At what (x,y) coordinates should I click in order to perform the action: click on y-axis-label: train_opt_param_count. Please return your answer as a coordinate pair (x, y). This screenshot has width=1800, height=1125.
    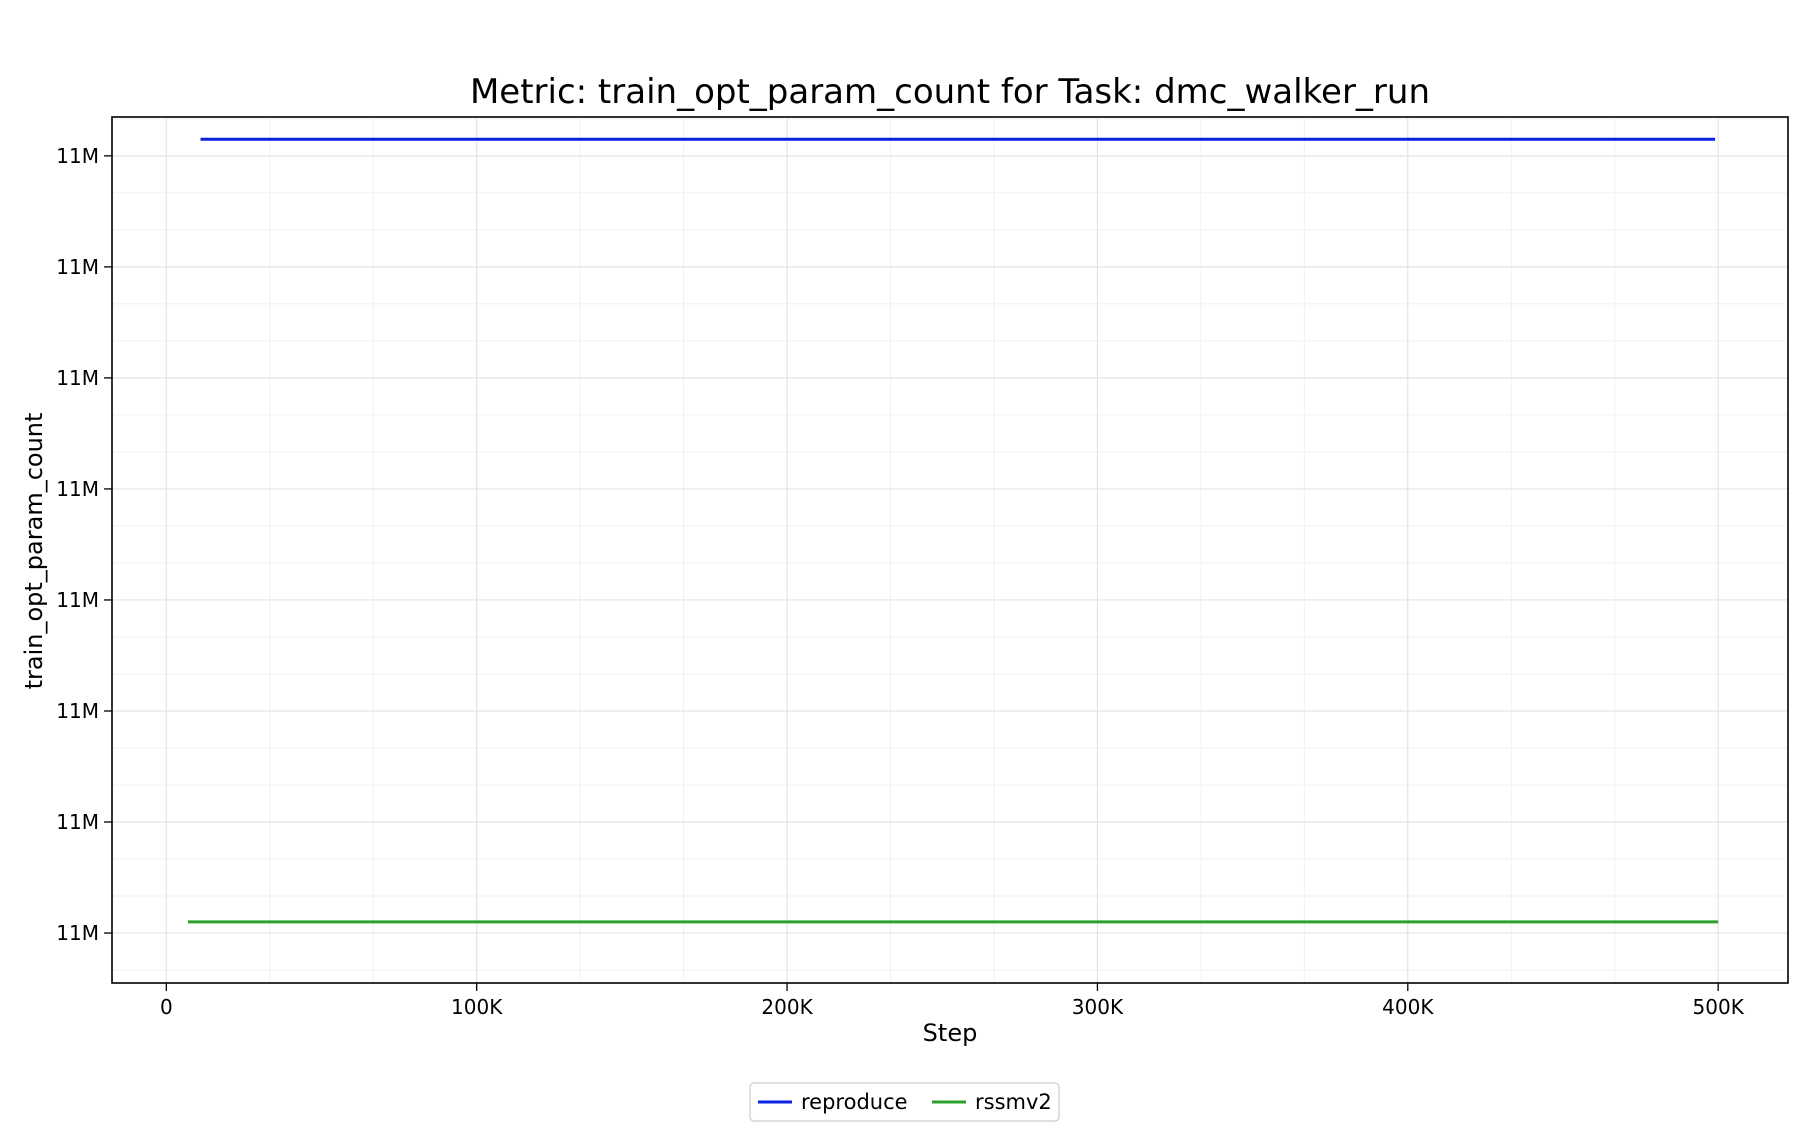
    Looking at the image, I should click on (34, 551).